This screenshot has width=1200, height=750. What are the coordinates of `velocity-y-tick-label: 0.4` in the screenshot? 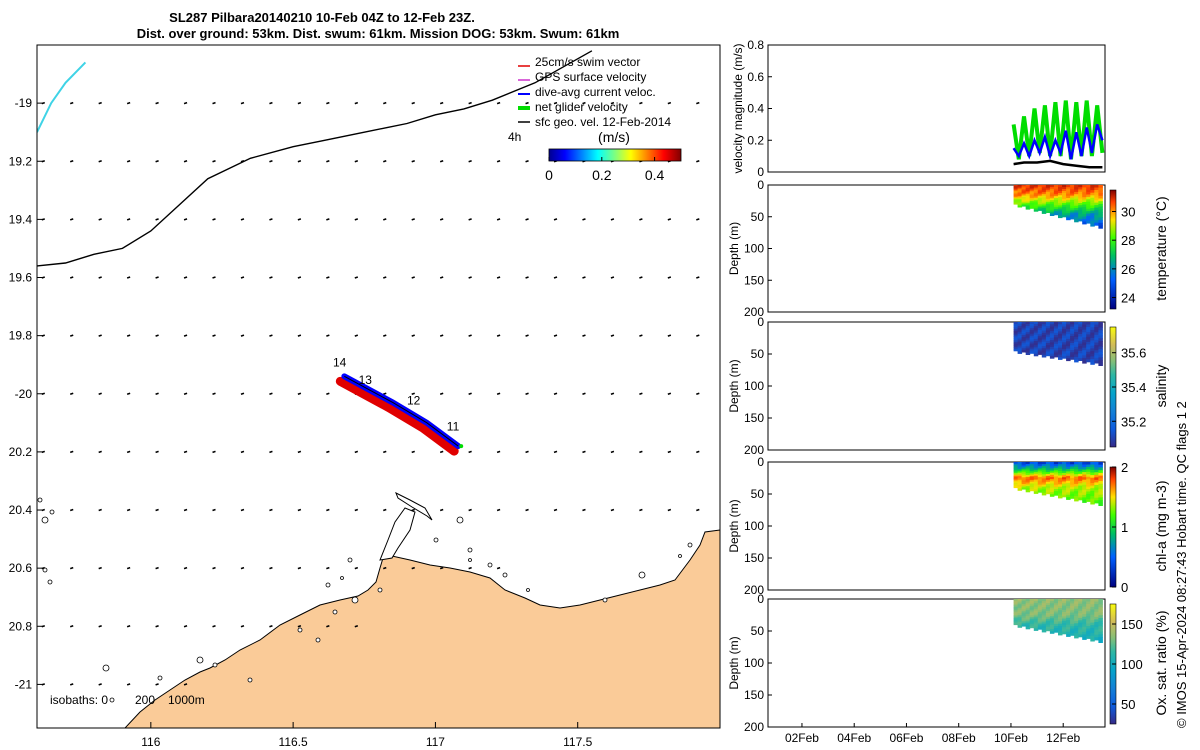 It's located at (755, 109).